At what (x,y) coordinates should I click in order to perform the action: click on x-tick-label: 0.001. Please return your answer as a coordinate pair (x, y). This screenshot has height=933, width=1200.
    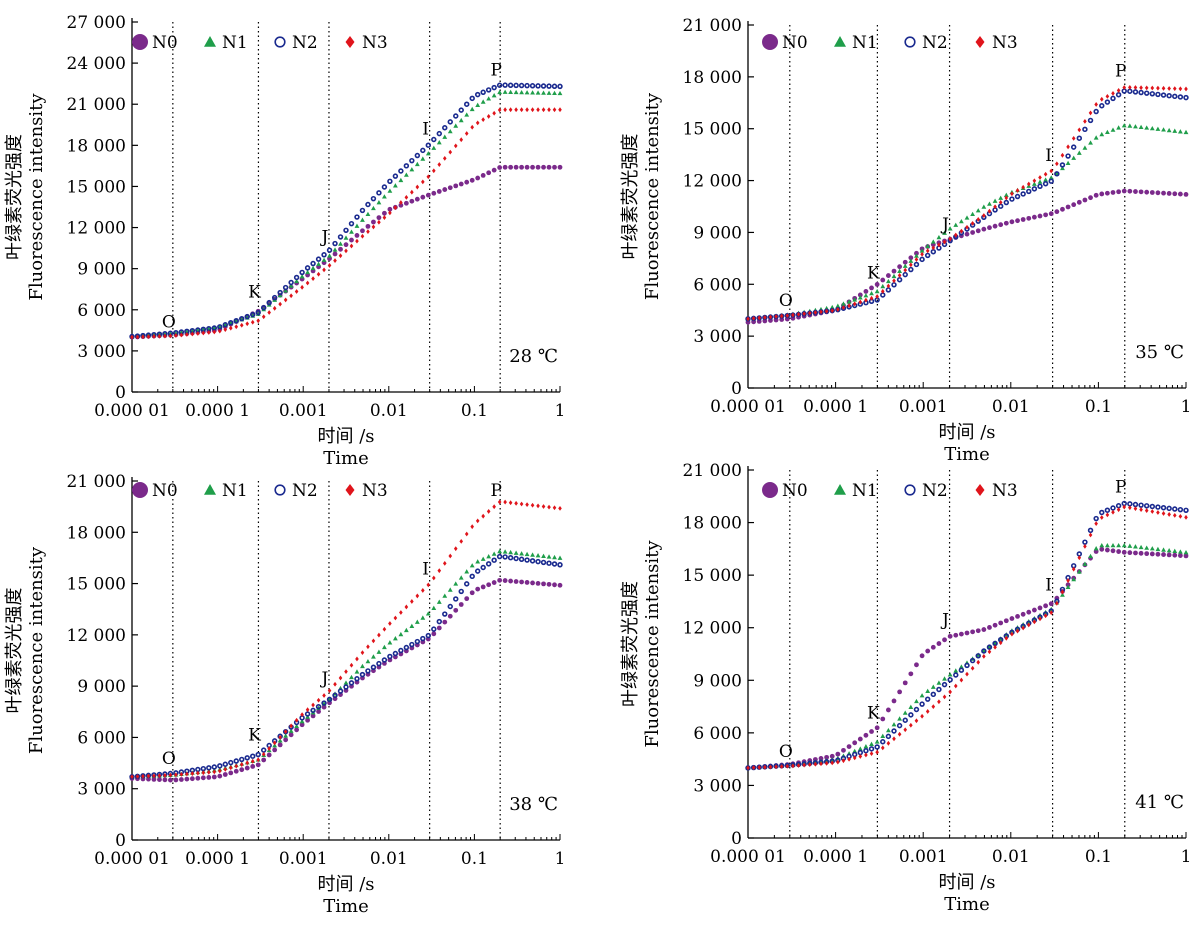
    Looking at the image, I should click on (923, 857).